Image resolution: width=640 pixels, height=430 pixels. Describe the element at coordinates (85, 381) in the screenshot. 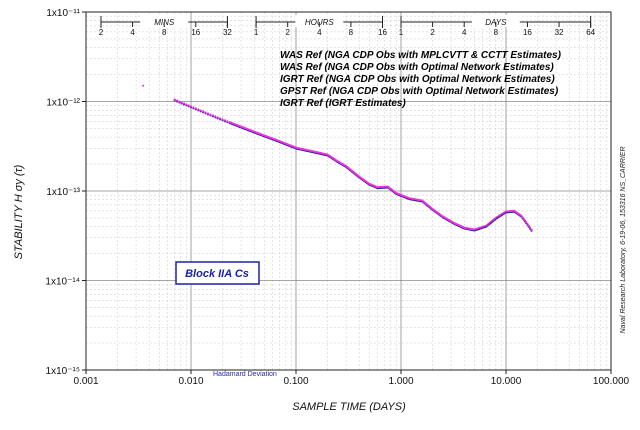

I see `x-tick-label: 0.001` at that location.